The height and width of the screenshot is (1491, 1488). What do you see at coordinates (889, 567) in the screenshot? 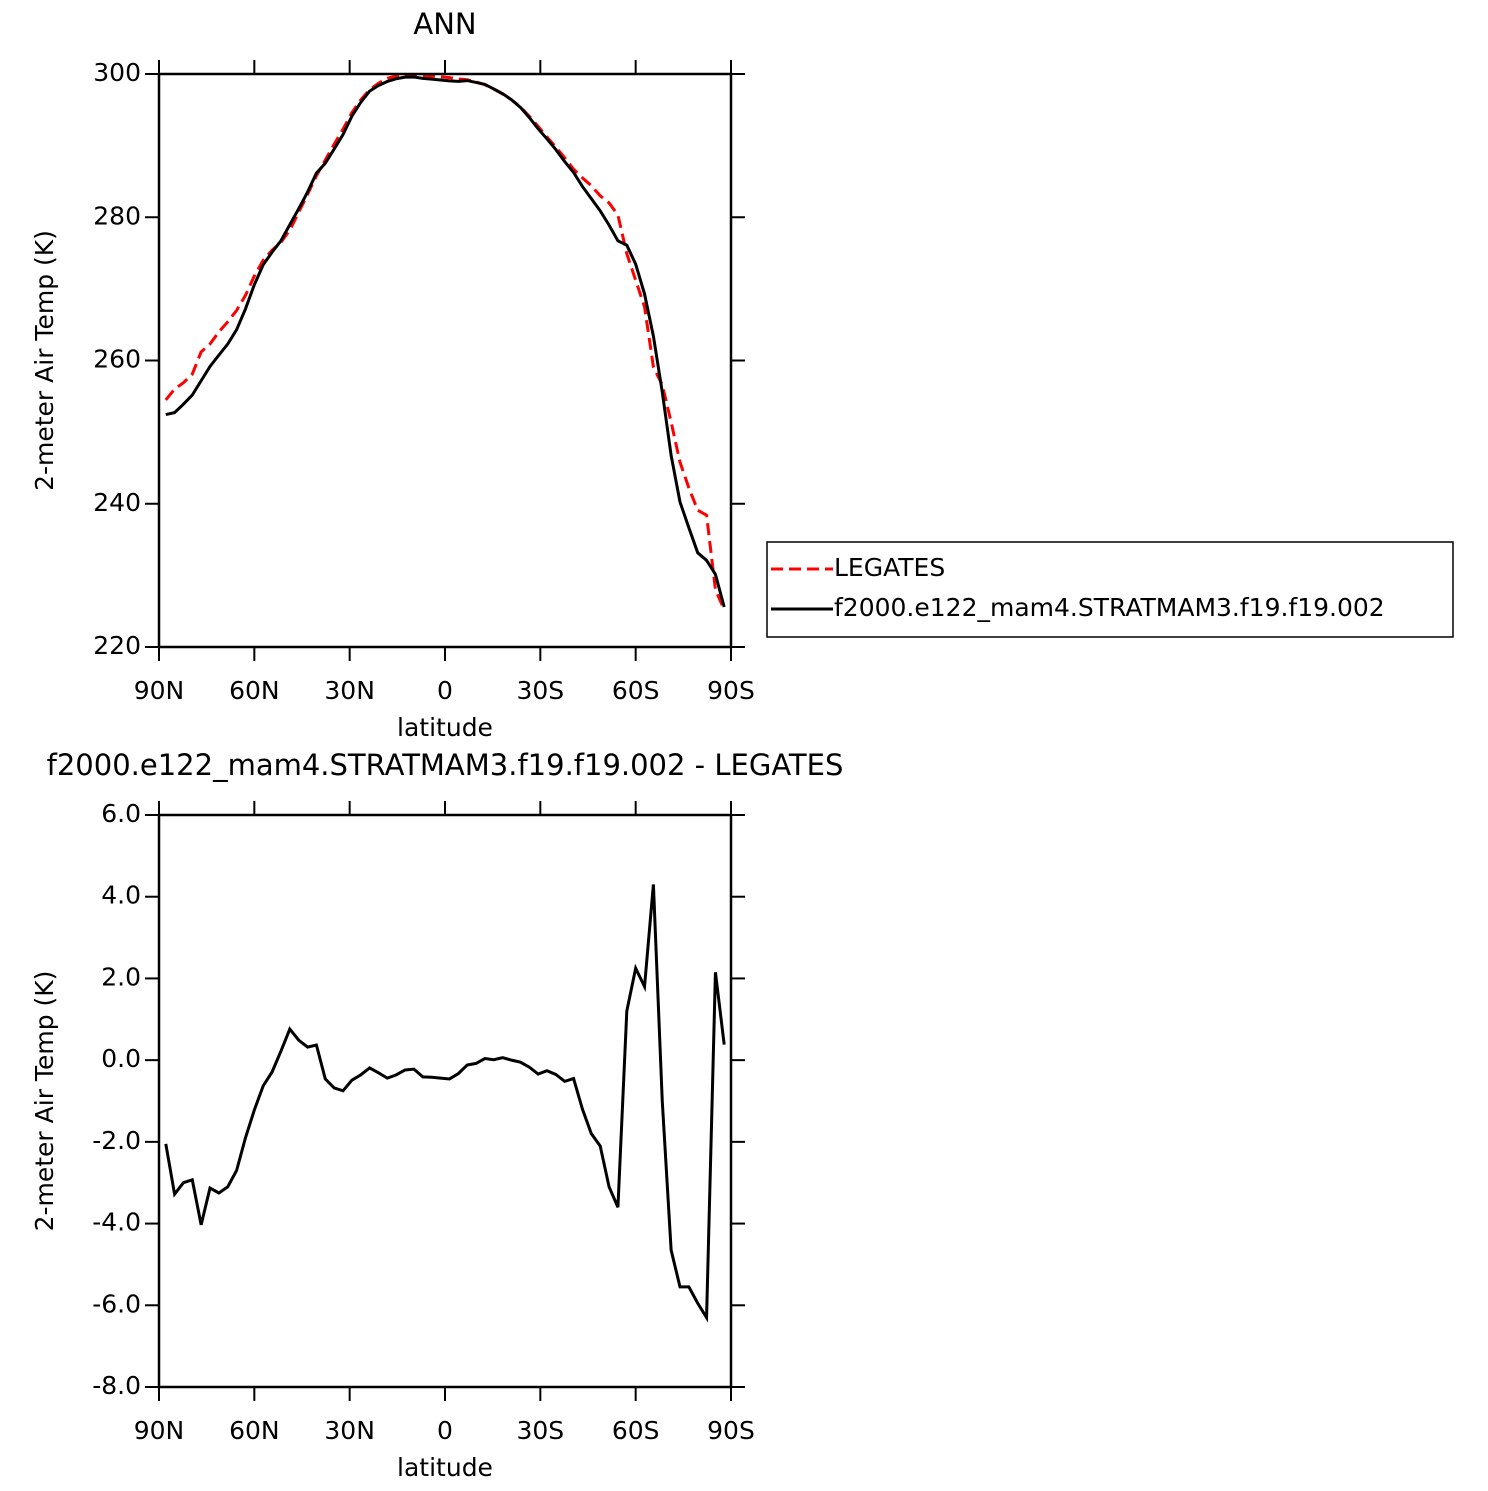
I see `legend-label: LEGATES` at bounding box center [889, 567].